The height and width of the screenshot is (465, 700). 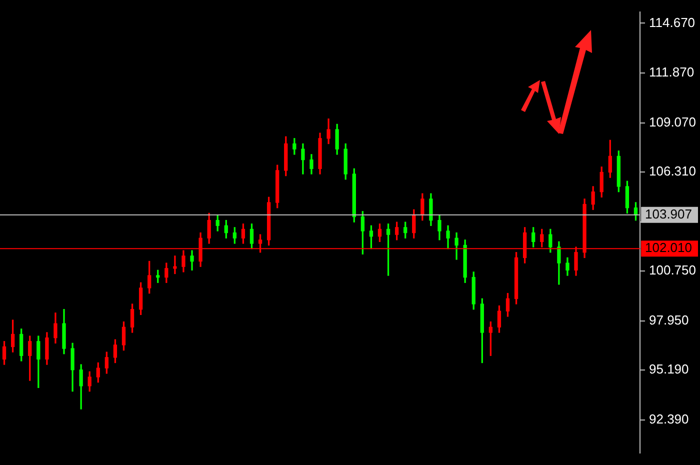 What do you see at coordinates (669, 369) in the screenshot?
I see `y-tick-label: 95.190` at bounding box center [669, 369].